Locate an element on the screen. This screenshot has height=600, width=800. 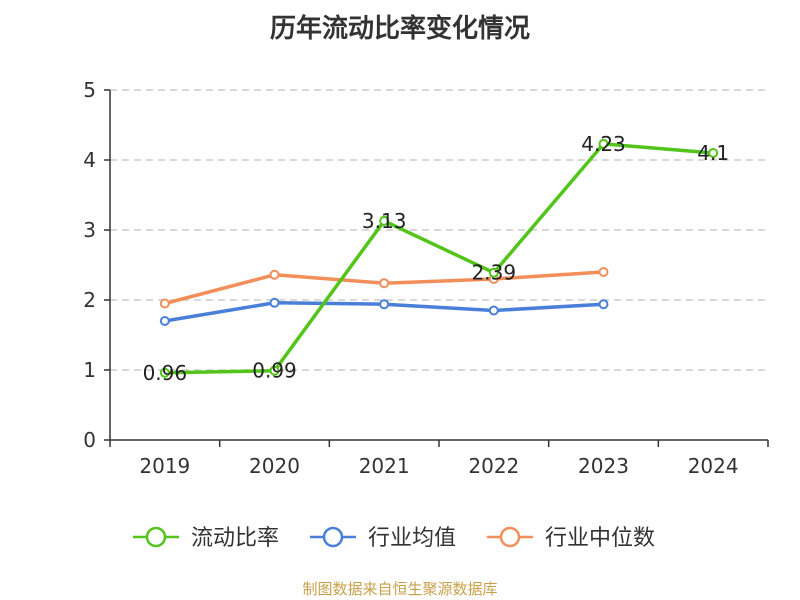
legend: 流动比率 行业均值 行业中位数 is located at coordinates (394, 538).